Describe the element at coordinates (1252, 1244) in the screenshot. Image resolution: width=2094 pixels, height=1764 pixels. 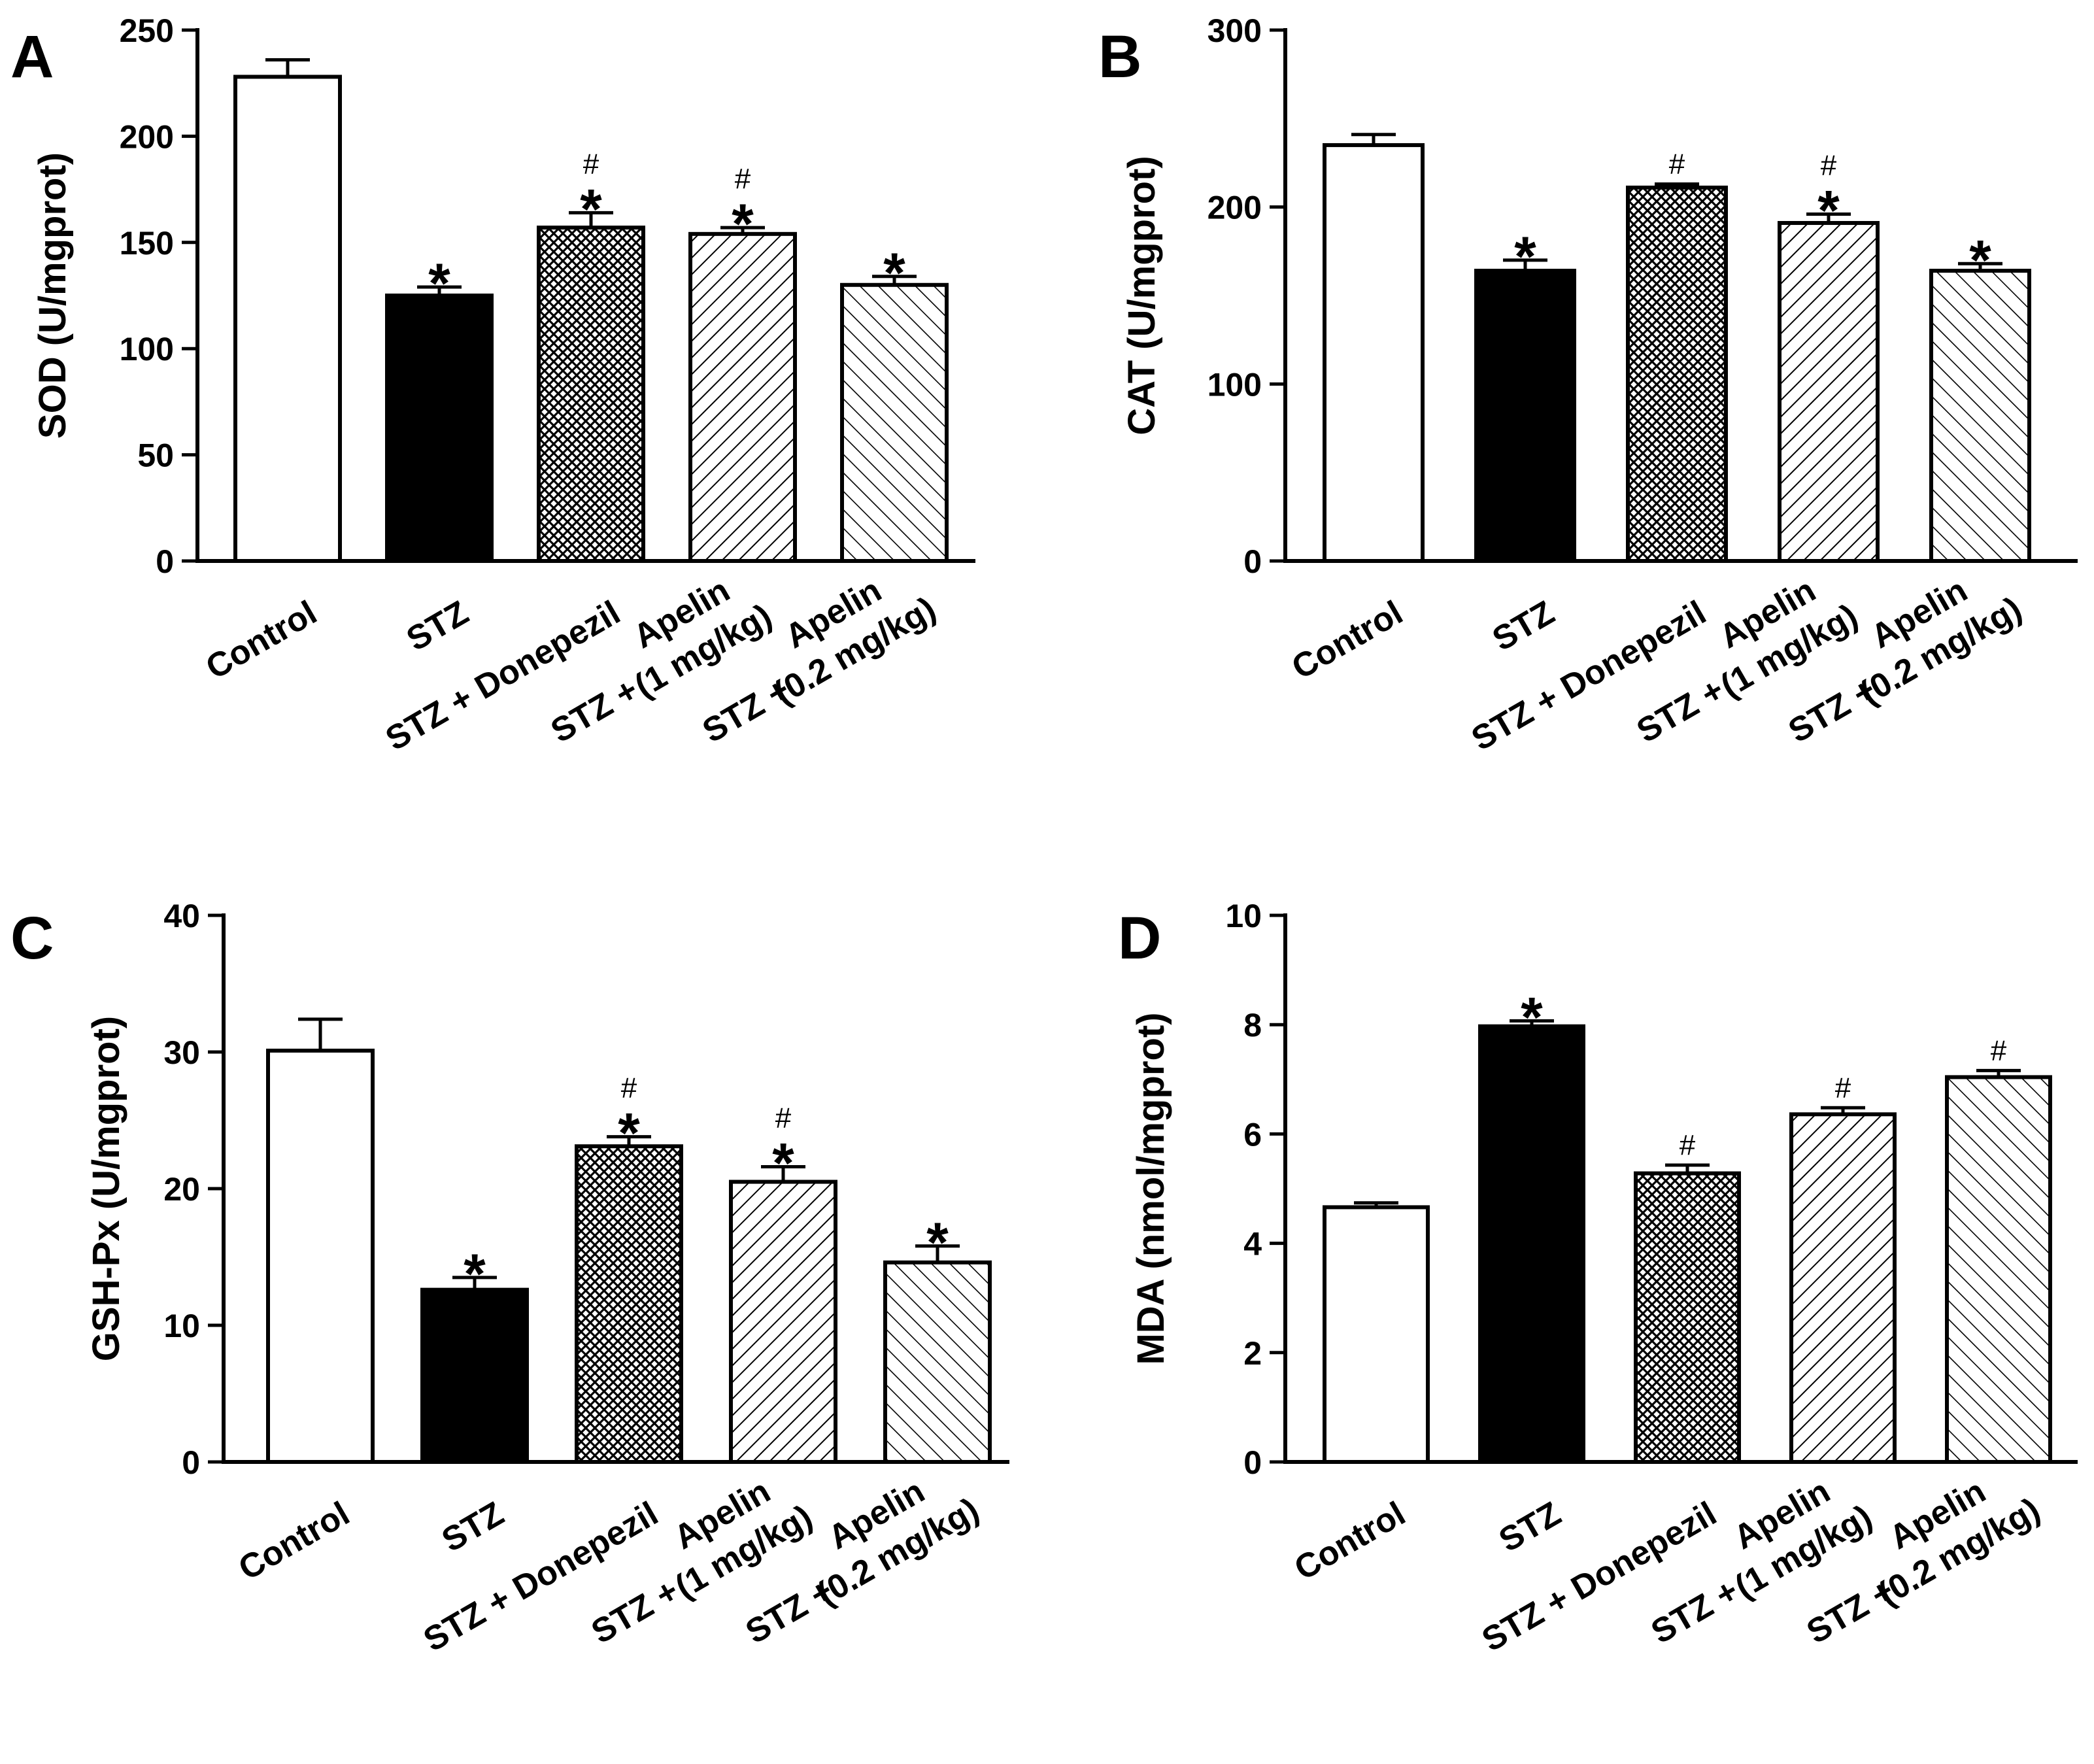
I see `y-tick-label: 4` at that location.